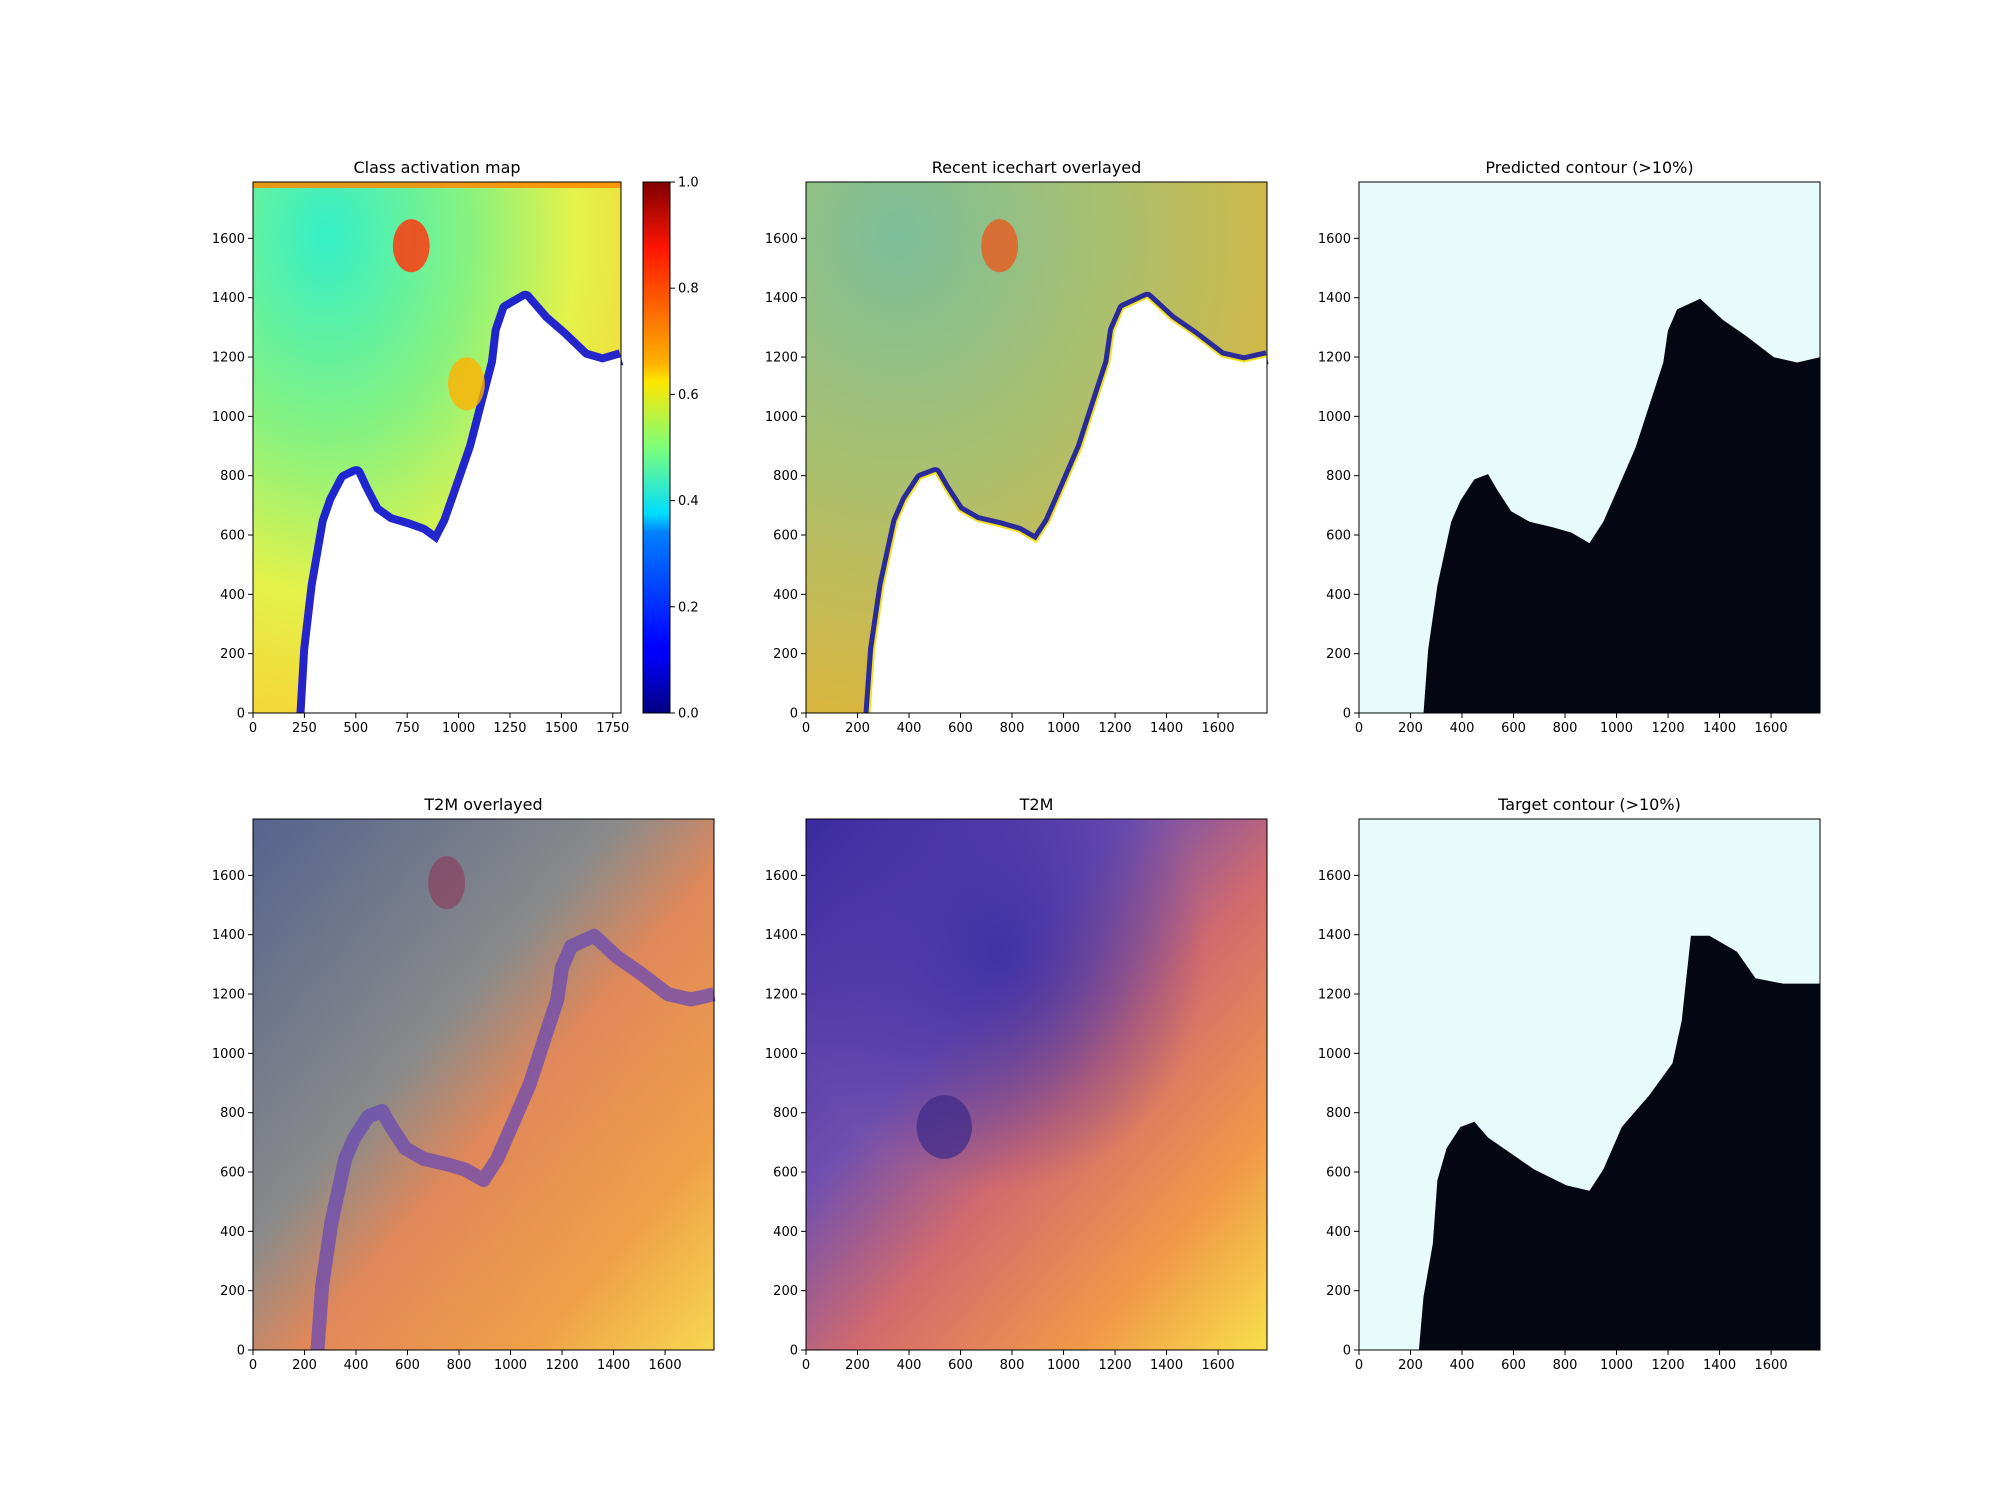 This screenshot has width=2000, height=1500. What do you see at coordinates (785, 1232) in the screenshot?
I see `t2m-ytick-label: 400` at bounding box center [785, 1232].